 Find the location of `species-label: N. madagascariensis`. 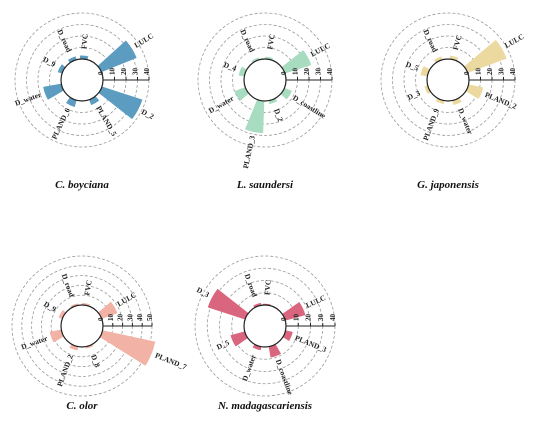

species-label: N. madagascariensis is located at coordinates (264, 406).